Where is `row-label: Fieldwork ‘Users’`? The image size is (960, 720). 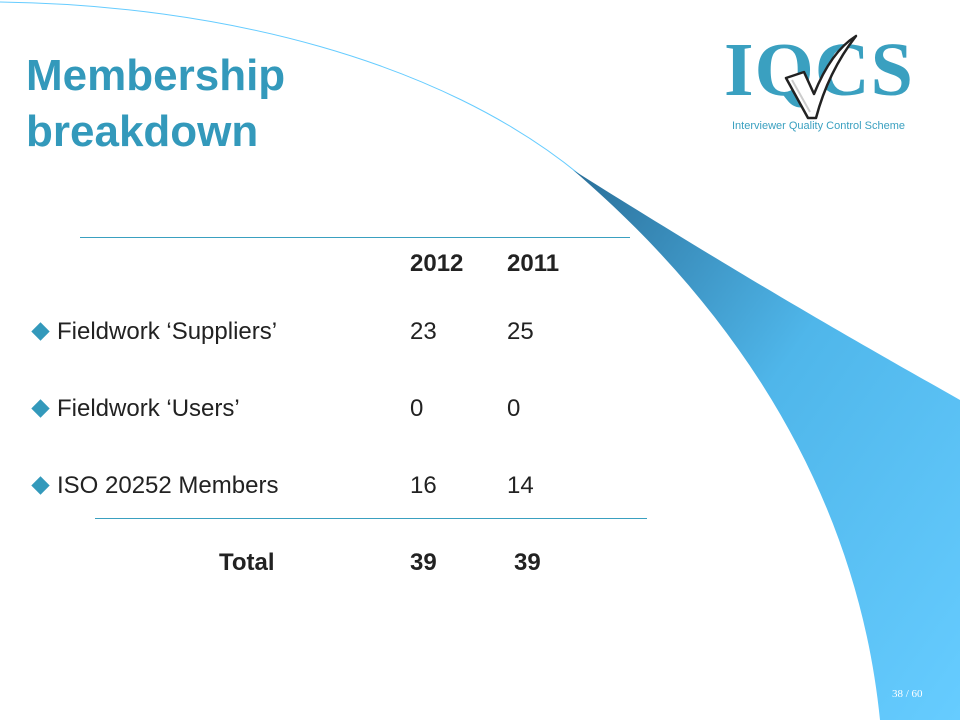
row-label: Fieldwork ‘Users’ is located at coordinates (148, 408).